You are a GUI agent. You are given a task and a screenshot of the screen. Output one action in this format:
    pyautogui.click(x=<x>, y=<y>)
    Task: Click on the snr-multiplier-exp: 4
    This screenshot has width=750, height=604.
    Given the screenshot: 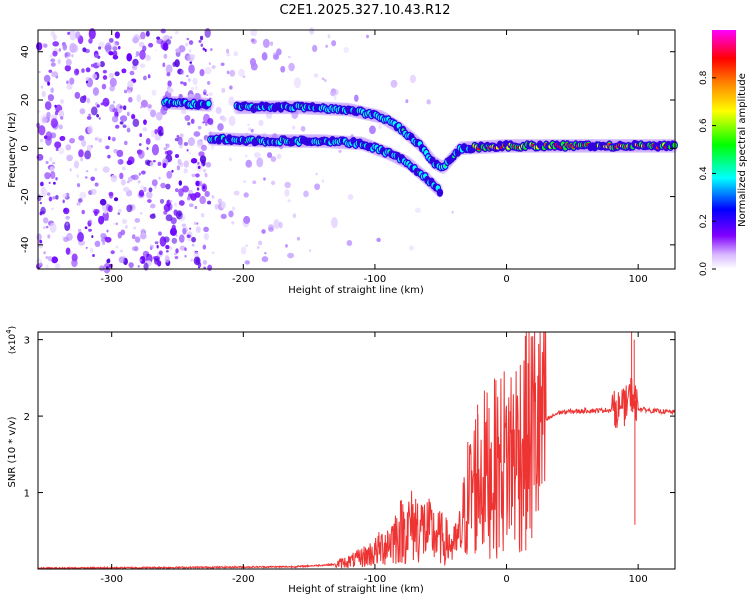 What is the action you would take?
    pyautogui.click(x=9, y=331)
    